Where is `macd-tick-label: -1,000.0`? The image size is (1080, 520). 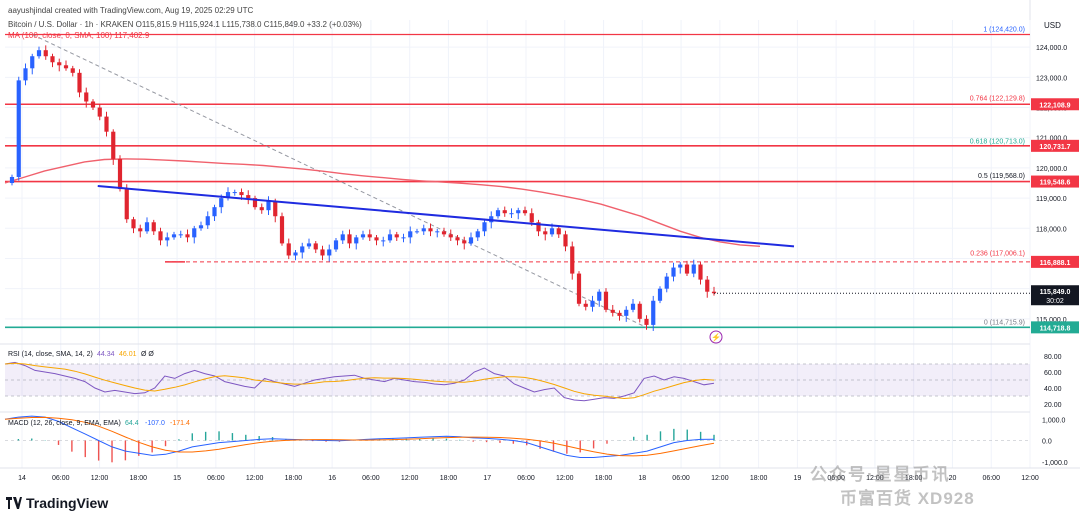 macd-tick-label: -1,000.0 is located at coordinates (1055, 463).